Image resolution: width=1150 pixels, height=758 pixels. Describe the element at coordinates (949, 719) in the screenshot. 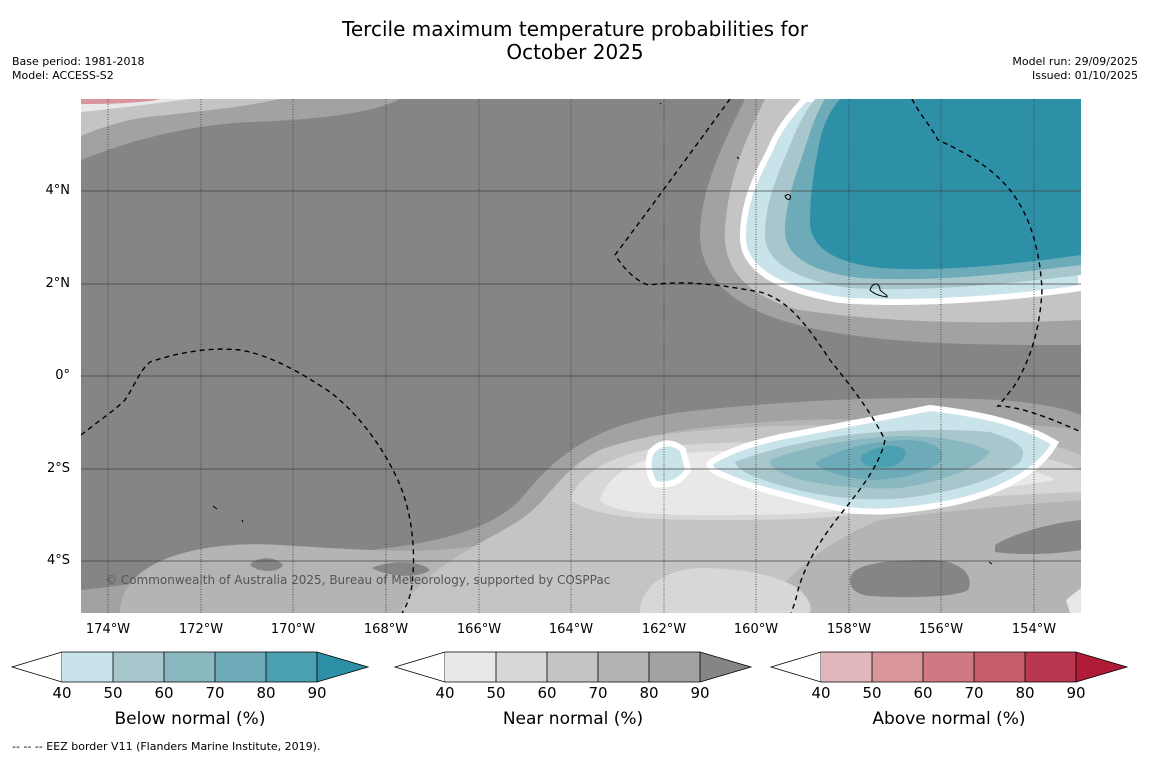

I see `cb3-title: Above normal (%)` at that location.